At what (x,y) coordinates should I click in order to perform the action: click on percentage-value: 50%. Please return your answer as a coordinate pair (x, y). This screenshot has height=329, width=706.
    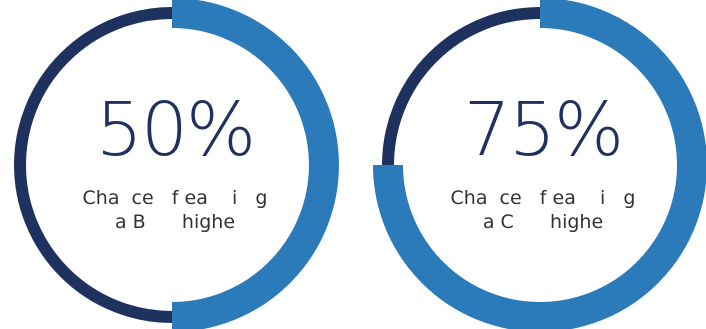
    Looking at the image, I should click on (175, 130).